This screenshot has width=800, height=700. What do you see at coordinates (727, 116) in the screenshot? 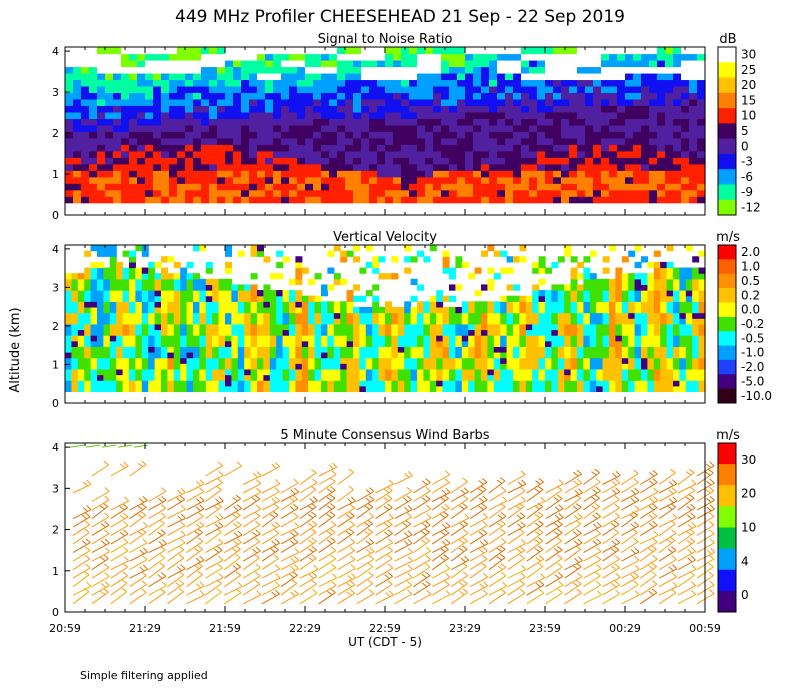
I see `colorbar-swatch` at bounding box center [727, 116].